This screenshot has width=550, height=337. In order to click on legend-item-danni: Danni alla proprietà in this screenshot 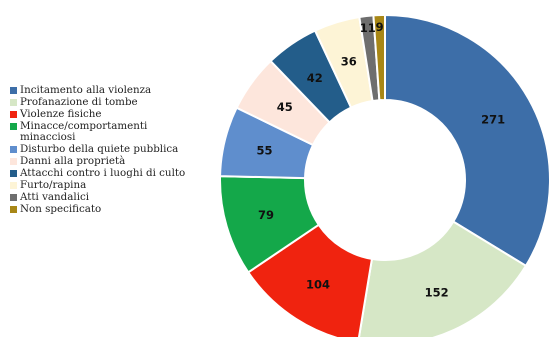, I will do `click(117, 160)`.